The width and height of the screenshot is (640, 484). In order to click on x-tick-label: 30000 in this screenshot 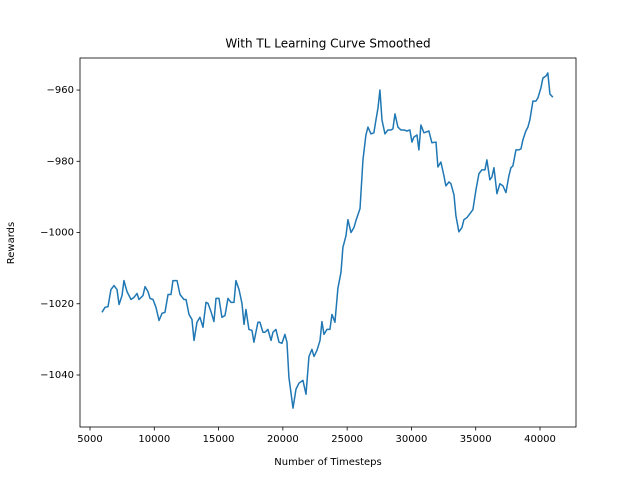, I will do `click(412, 439)`.